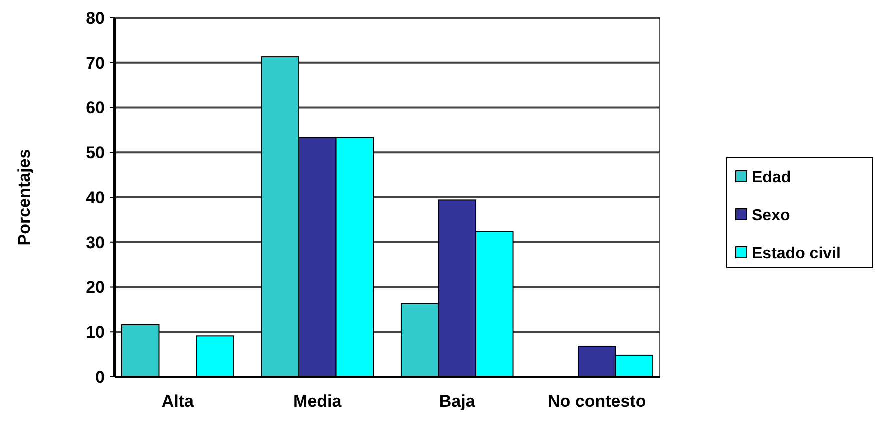 The height and width of the screenshot is (427, 875). I want to click on y-tick-label: 10, so click(95, 332).